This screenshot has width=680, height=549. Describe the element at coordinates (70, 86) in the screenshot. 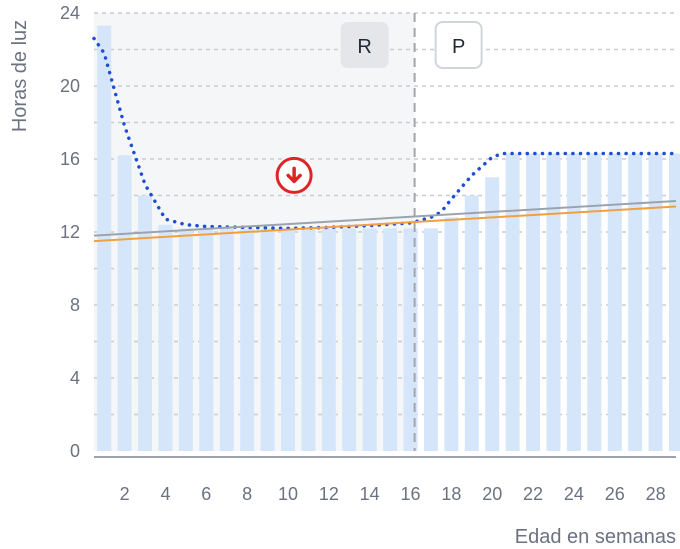

I see `y-tick-label: 20` at that location.